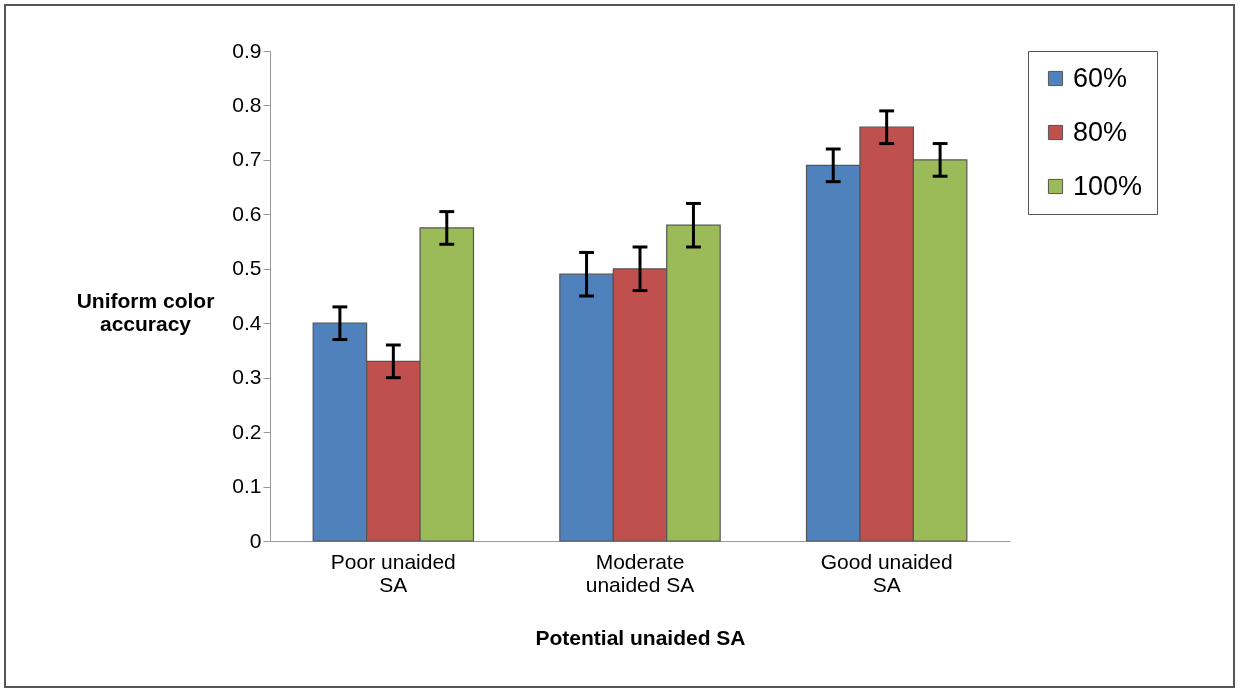 The image size is (1243, 696). I want to click on y-tick-label: 0.1, so click(247, 486).